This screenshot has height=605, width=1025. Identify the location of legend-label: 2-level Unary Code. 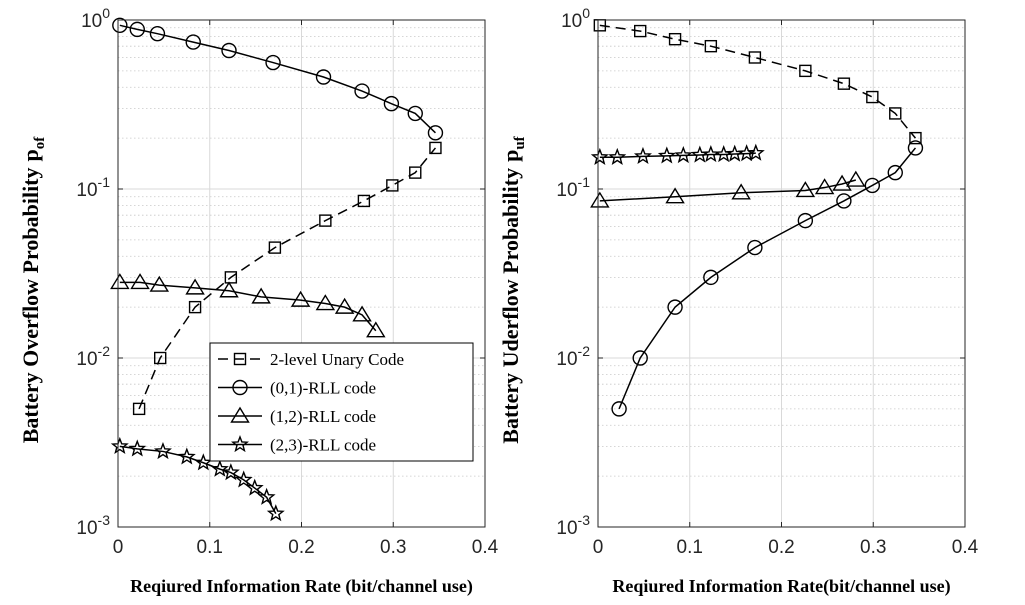
(337, 359).